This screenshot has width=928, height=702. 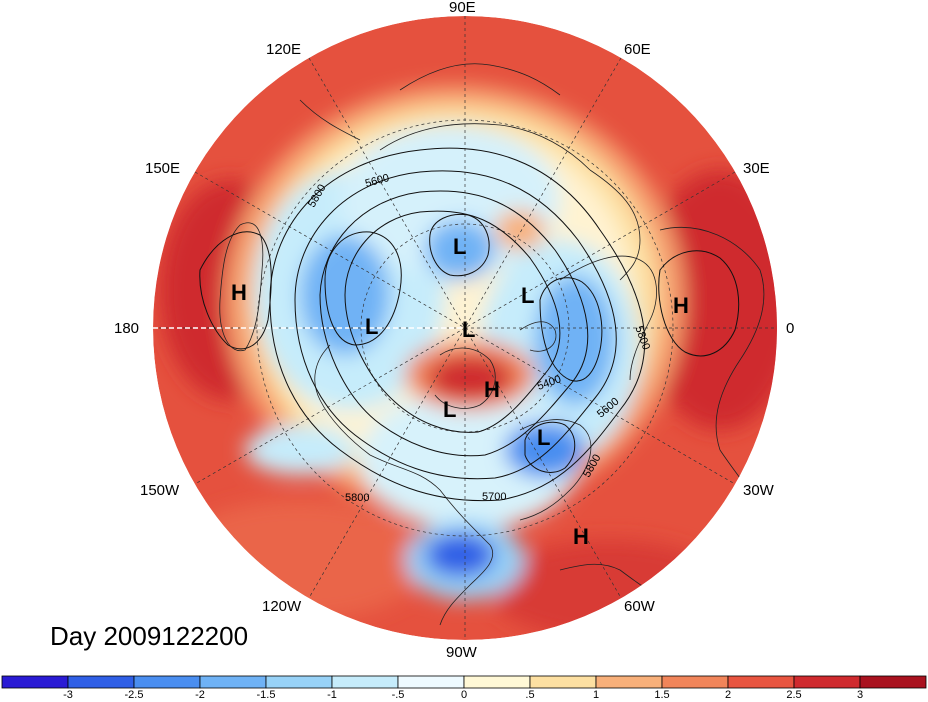 What do you see at coordinates (163, 168) in the screenshot?
I see `lon-label-150e: 150E` at bounding box center [163, 168].